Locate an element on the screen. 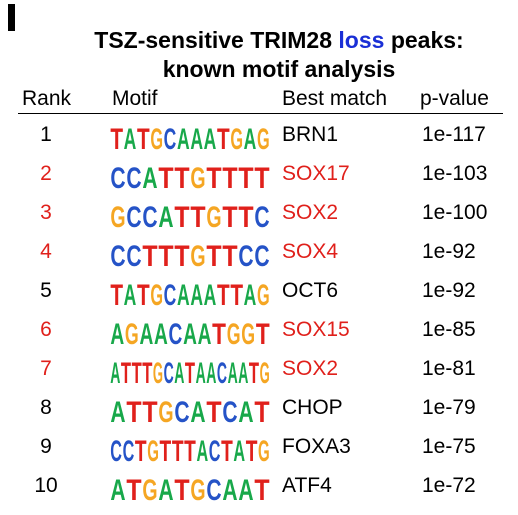  header-p-value: p-value is located at coordinates (454, 98).